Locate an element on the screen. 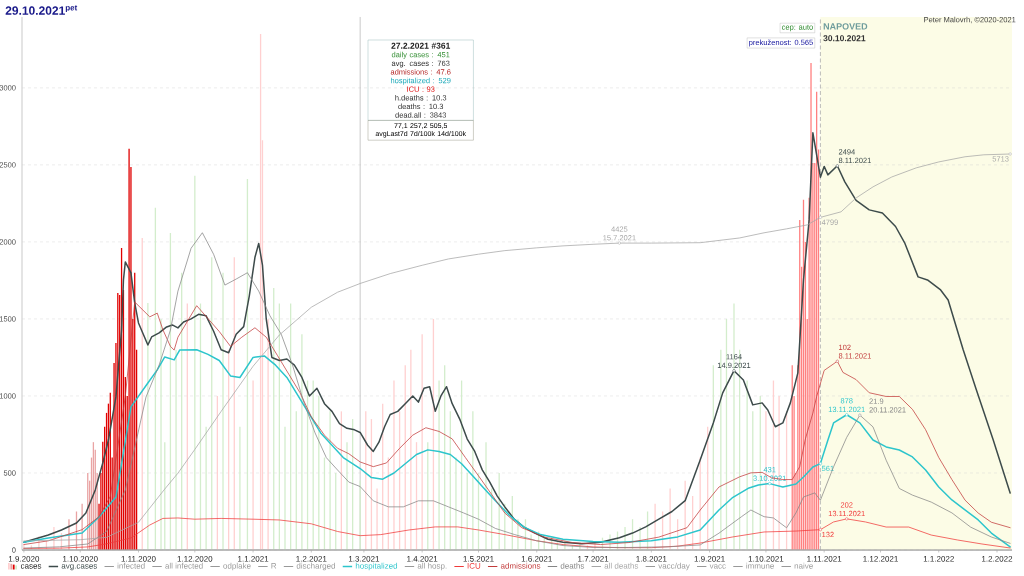 The image size is (1024, 576). x-tick-label: 1.10.2021 is located at coordinates (766, 559).